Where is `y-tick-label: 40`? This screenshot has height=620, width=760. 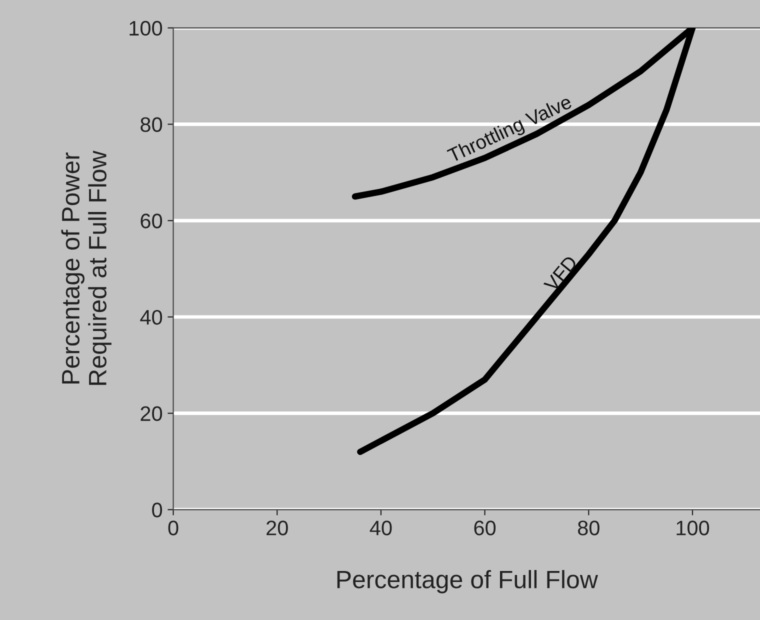 y-tick-label: 40 is located at coordinates (151, 317).